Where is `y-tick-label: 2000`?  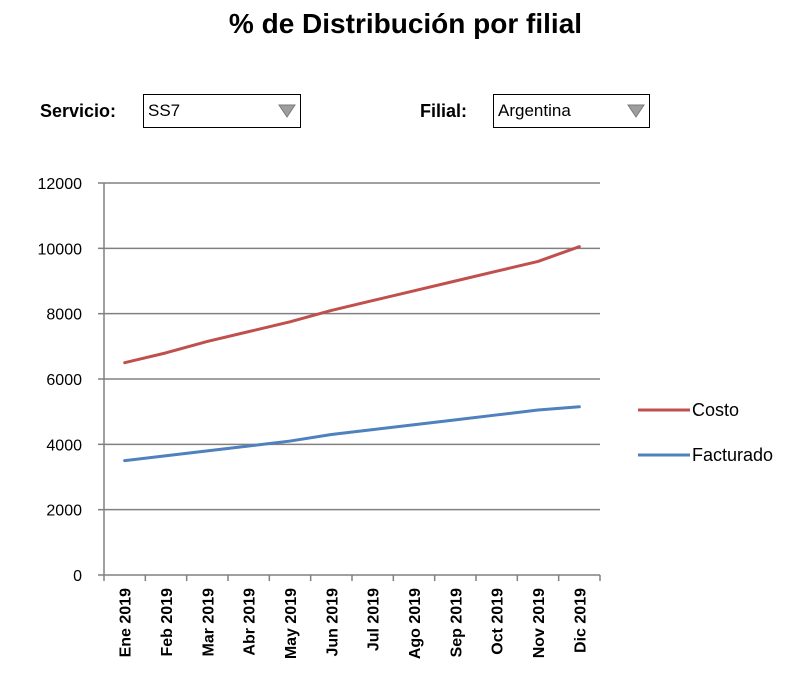 y-tick-label: 2000 is located at coordinates (64, 511).